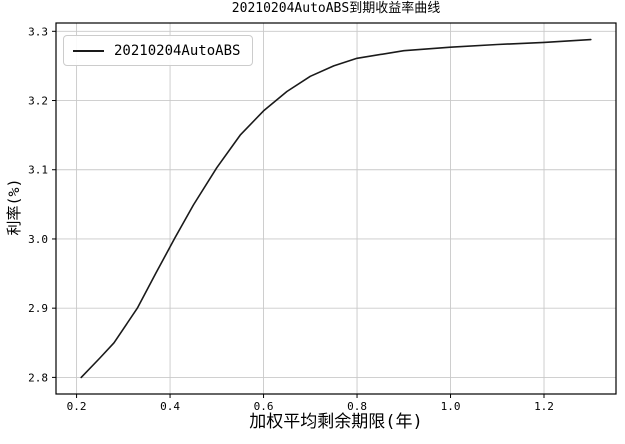 This screenshot has height=444, width=625. I want to click on legend-entry-label: 20210204AutoABS, so click(177, 50).